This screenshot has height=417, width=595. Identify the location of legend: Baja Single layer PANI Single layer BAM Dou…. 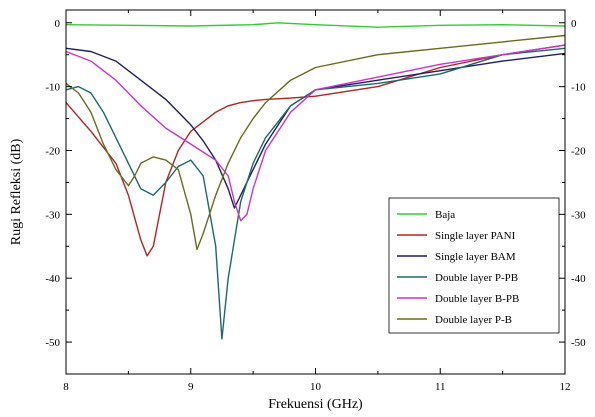
(474, 265).